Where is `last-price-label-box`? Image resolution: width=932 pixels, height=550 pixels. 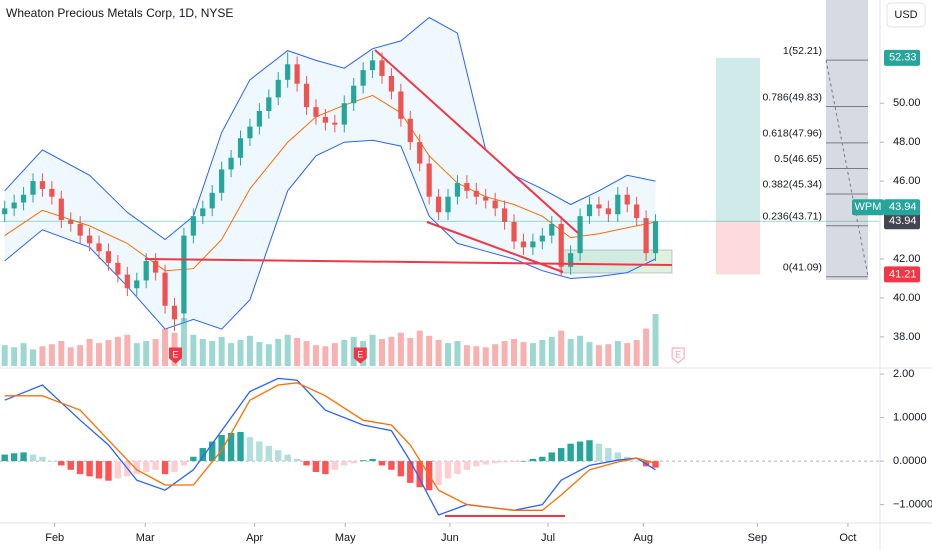
last-price-label-box is located at coordinates (902, 207).